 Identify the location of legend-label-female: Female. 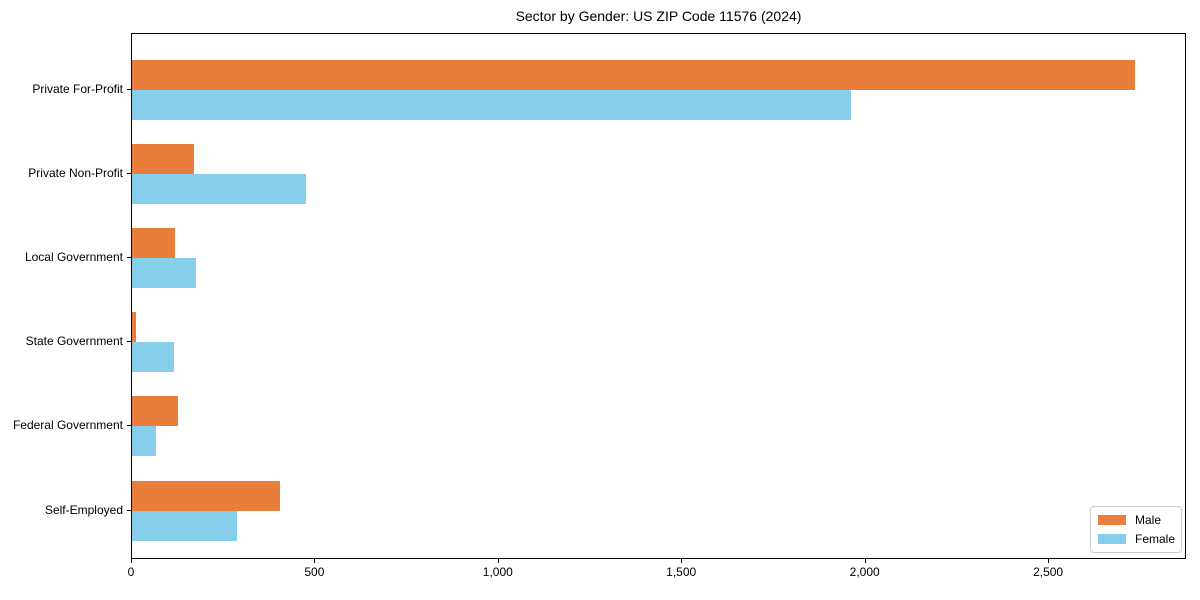
(1155, 538).